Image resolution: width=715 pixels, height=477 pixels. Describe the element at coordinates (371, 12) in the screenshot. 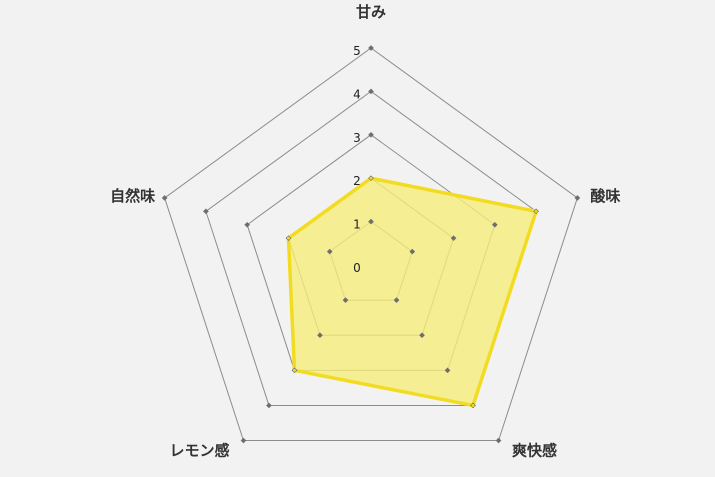

I see `category-label-0: 甘み` at that location.